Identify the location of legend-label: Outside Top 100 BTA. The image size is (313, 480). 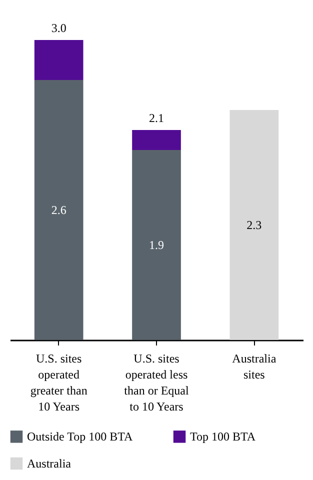
(80, 437).